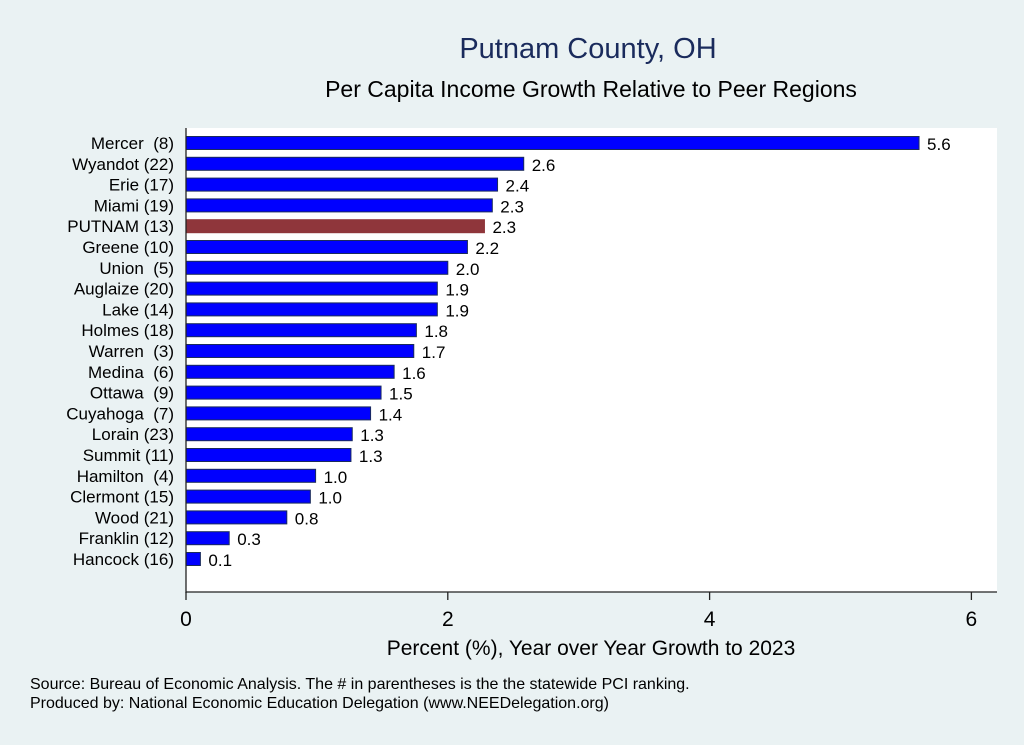 This screenshot has width=1024, height=745. I want to click on x-tick-label: 6, so click(972, 619).